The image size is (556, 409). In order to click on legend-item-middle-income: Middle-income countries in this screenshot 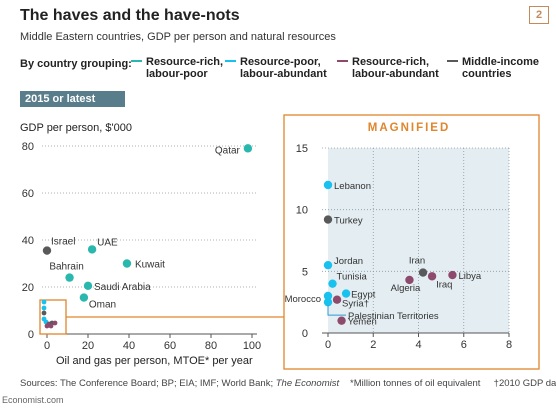, I will do `click(493, 68)`.